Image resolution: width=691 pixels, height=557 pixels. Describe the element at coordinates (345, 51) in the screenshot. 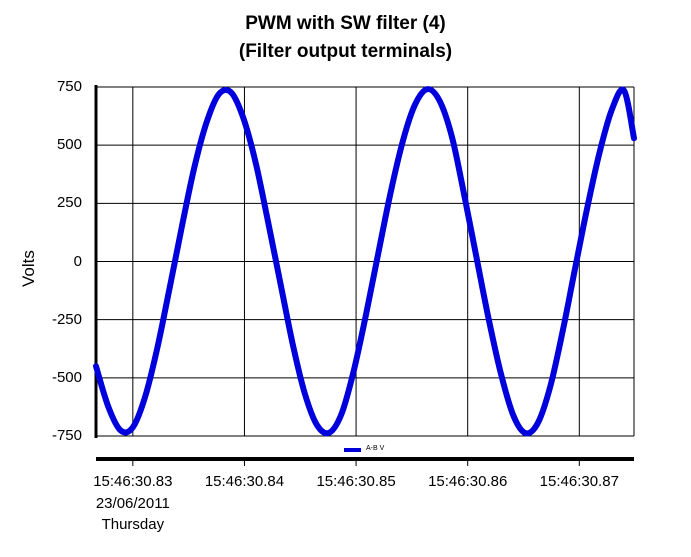

I see `chart-subtitle: (Filter output terminals)` at that location.